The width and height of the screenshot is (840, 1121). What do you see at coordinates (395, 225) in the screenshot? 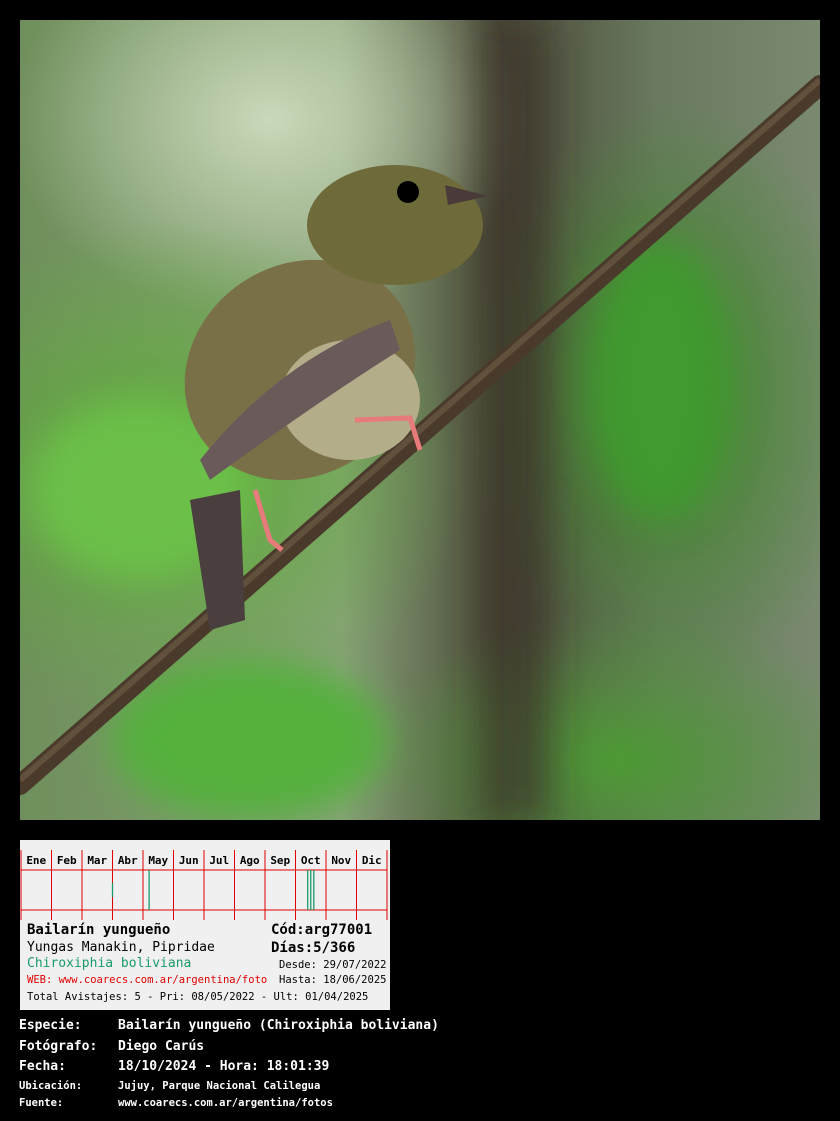
I see `bird-head` at bounding box center [395, 225].